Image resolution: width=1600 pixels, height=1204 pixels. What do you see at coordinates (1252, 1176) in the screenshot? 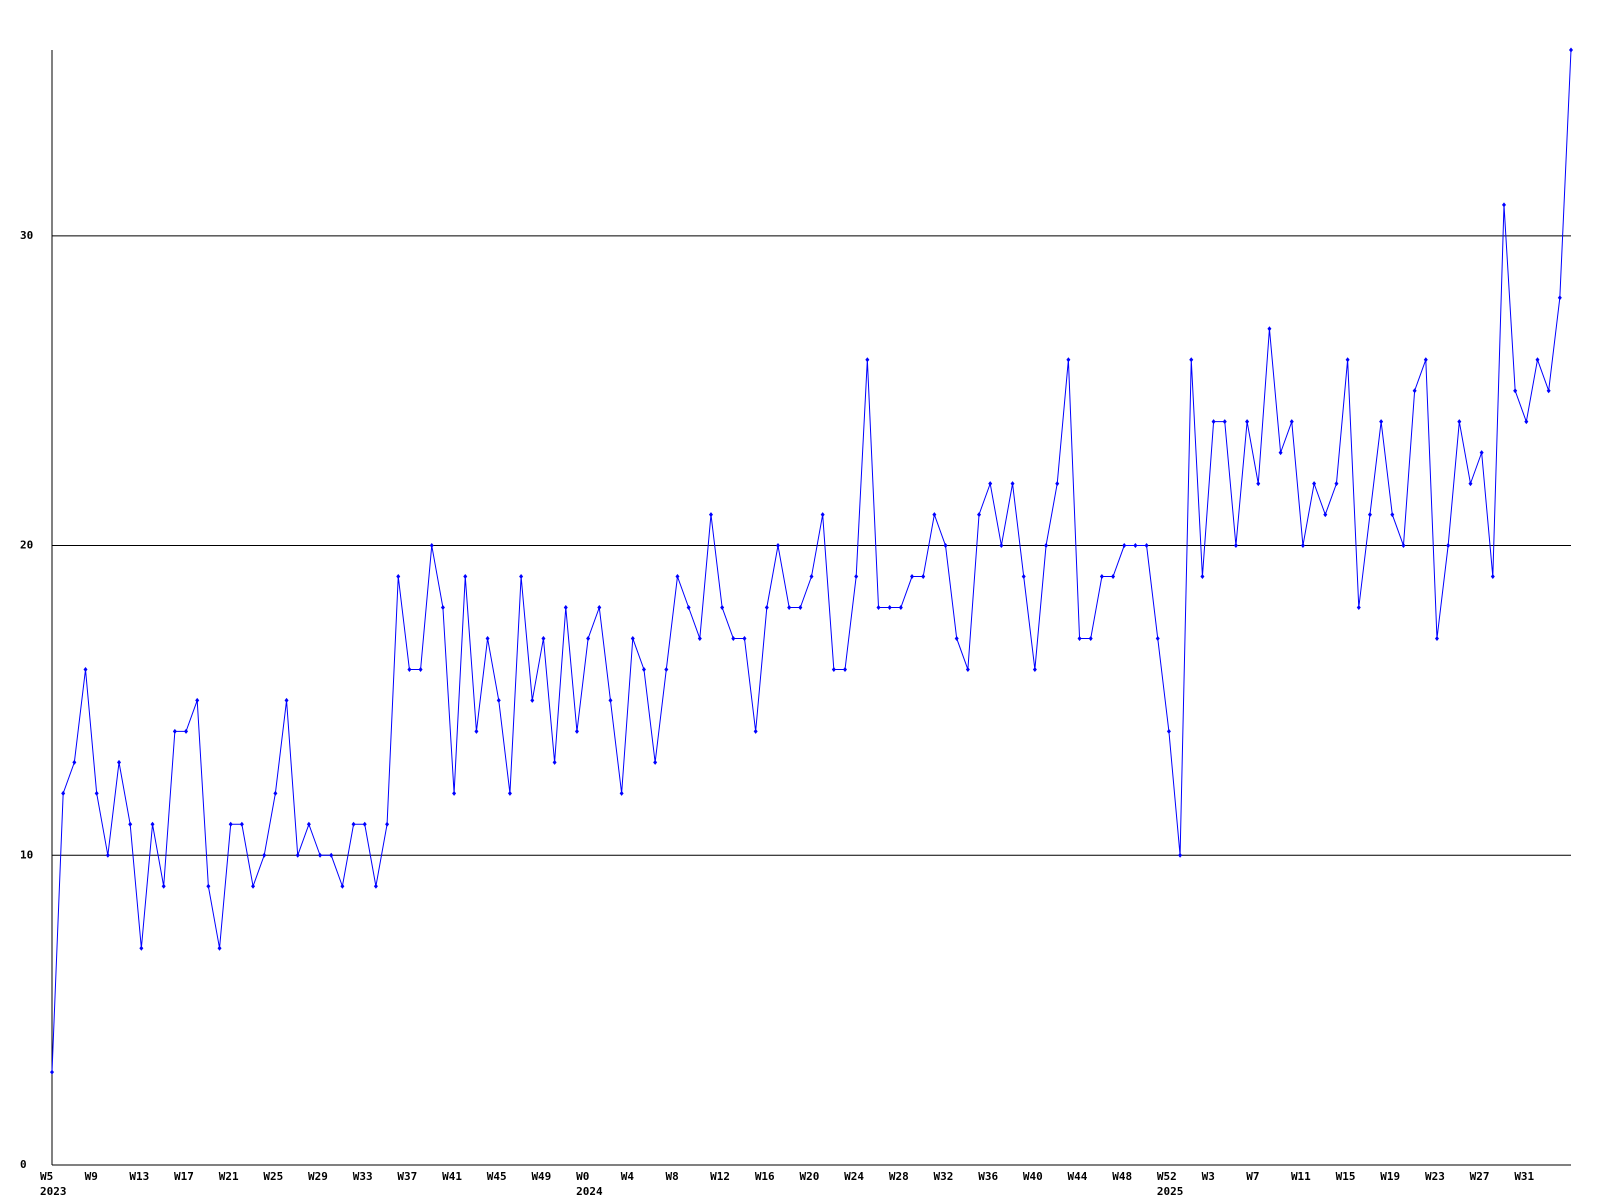
I see `x-tick-label: W7` at bounding box center [1252, 1176].